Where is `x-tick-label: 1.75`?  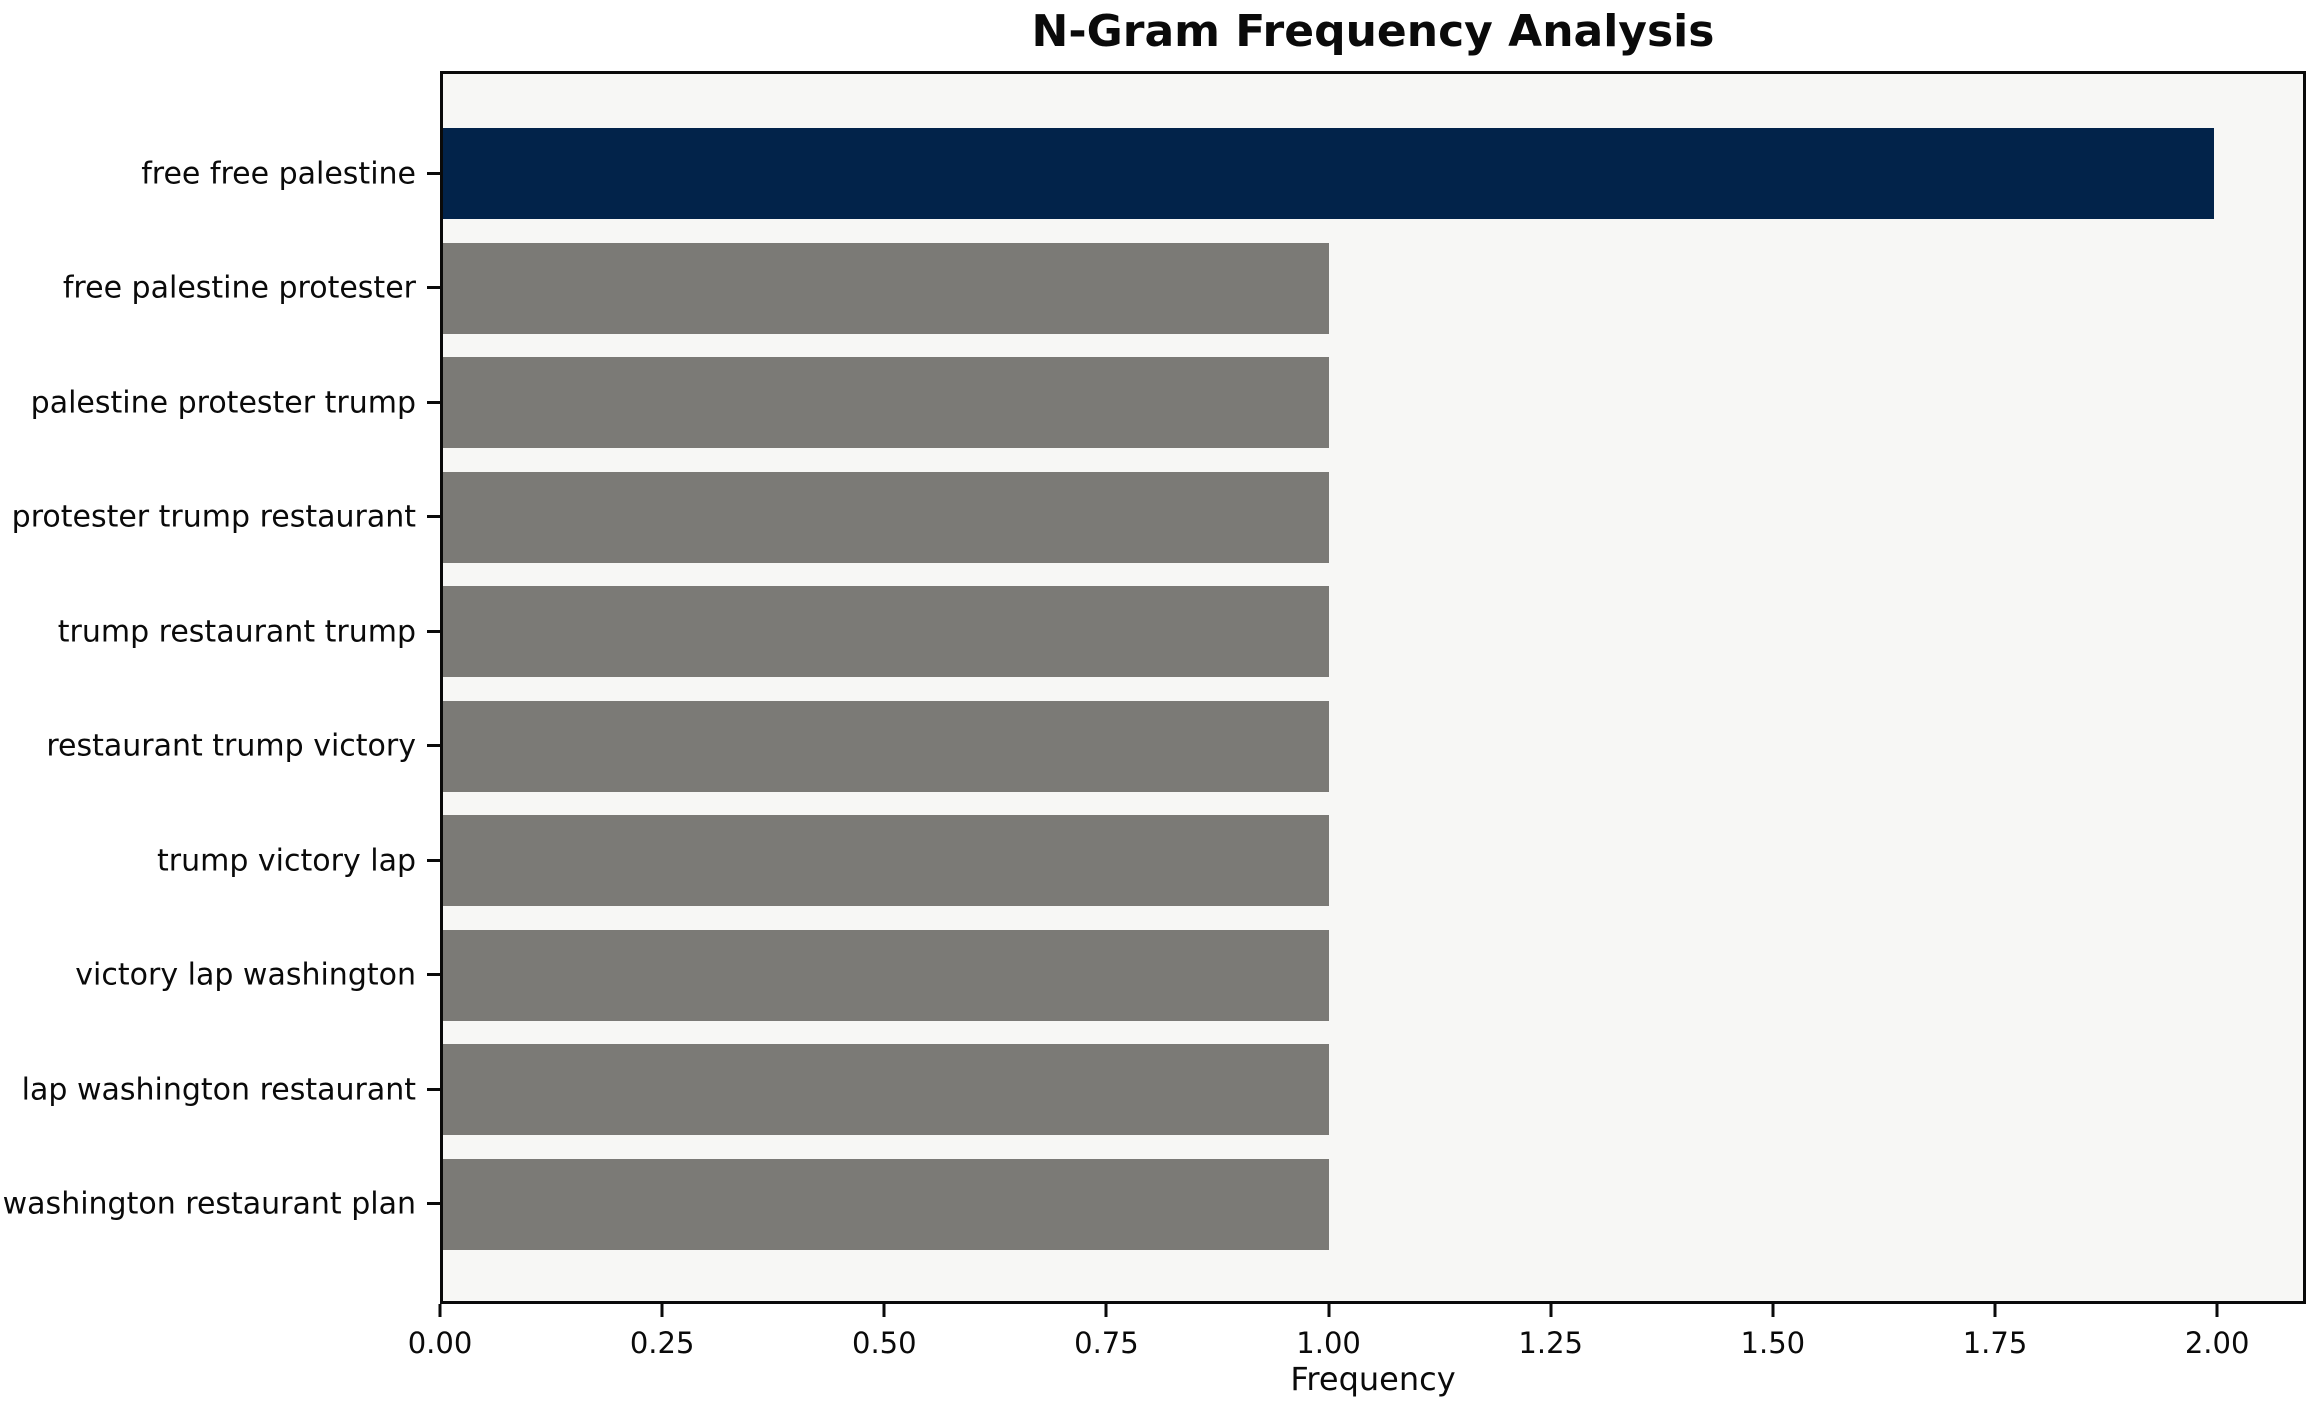
x-tick-label: 1.75 is located at coordinates (1995, 1343).